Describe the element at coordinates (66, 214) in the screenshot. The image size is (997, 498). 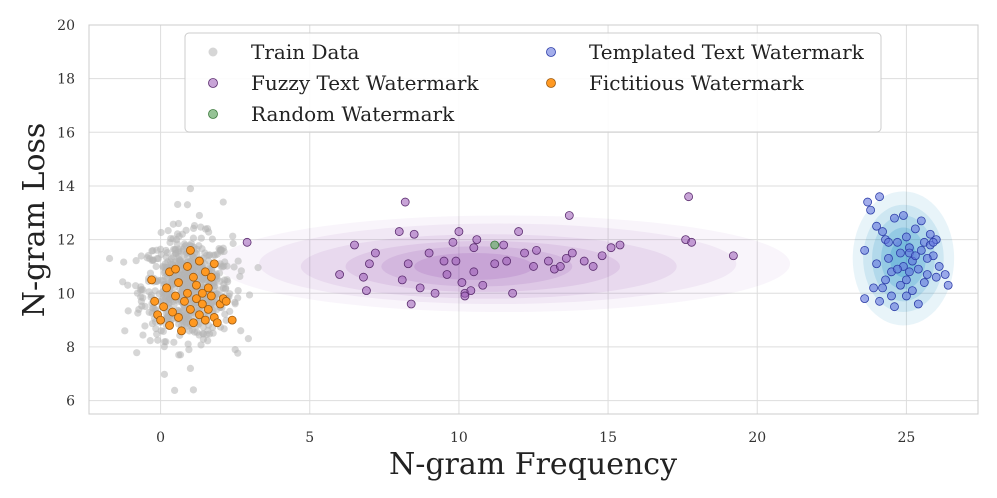
I see `y-axis-ticks: 6 8 10 12 14 16 18 20` at that location.